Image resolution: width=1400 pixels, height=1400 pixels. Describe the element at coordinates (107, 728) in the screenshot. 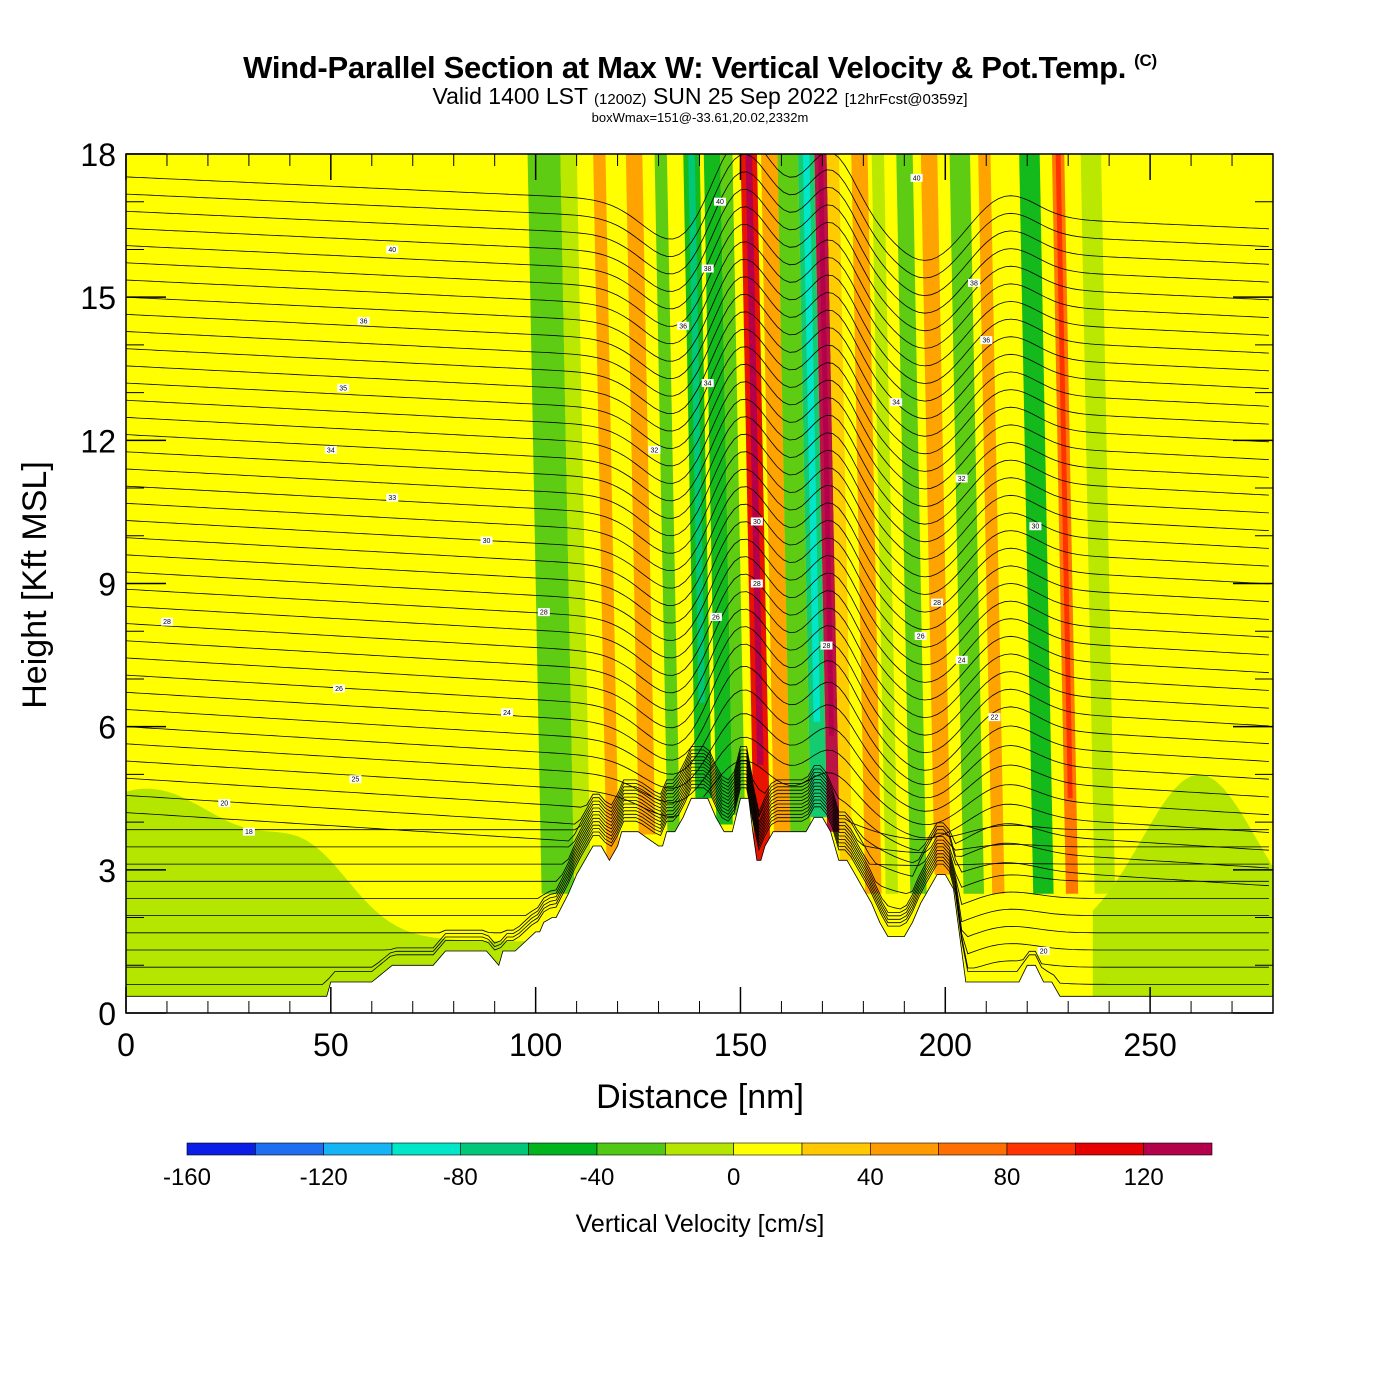

I see `y-tick-label: 6` at that location.